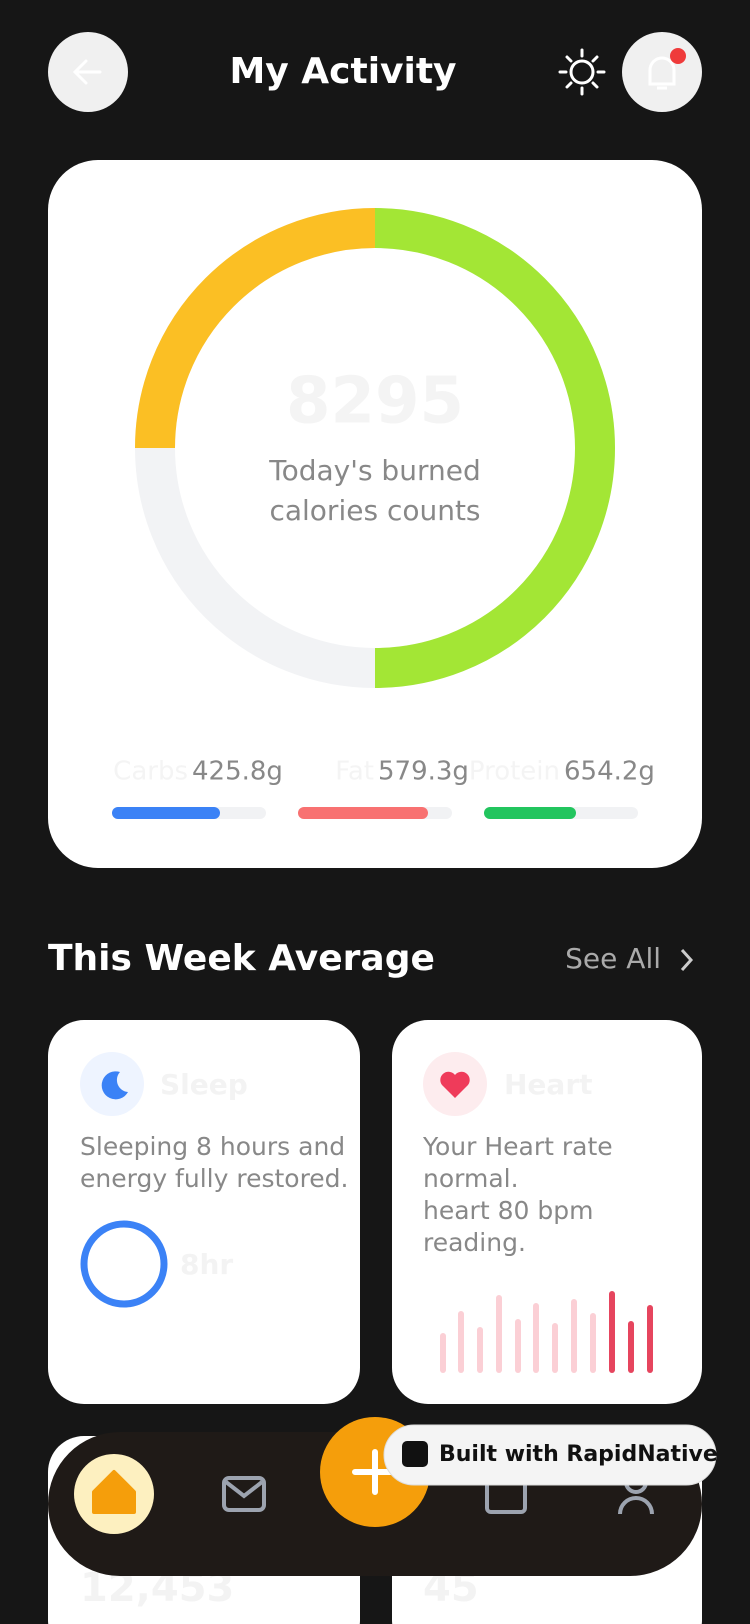  I want to click on sleep-ring, so click(124, 1264).